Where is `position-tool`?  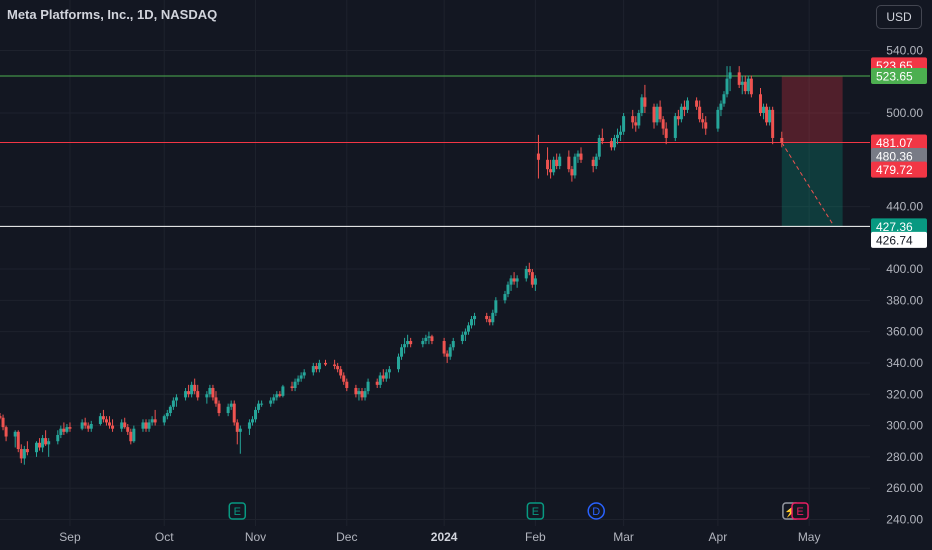
position-tool is located at coordinates (812, 151).